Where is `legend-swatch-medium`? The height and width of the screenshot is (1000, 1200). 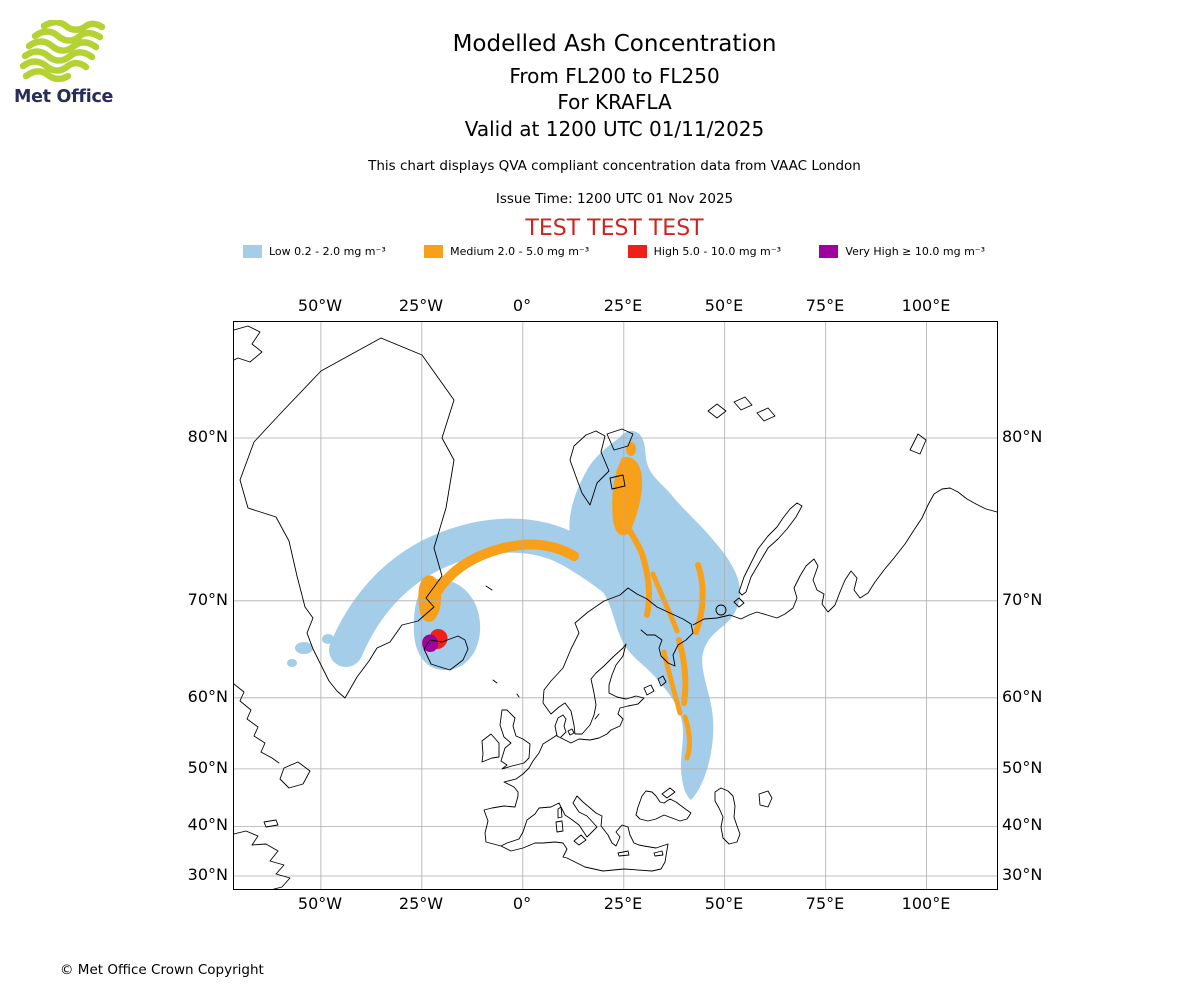
legend-swatch-medium is located at coordinates (434, 251).